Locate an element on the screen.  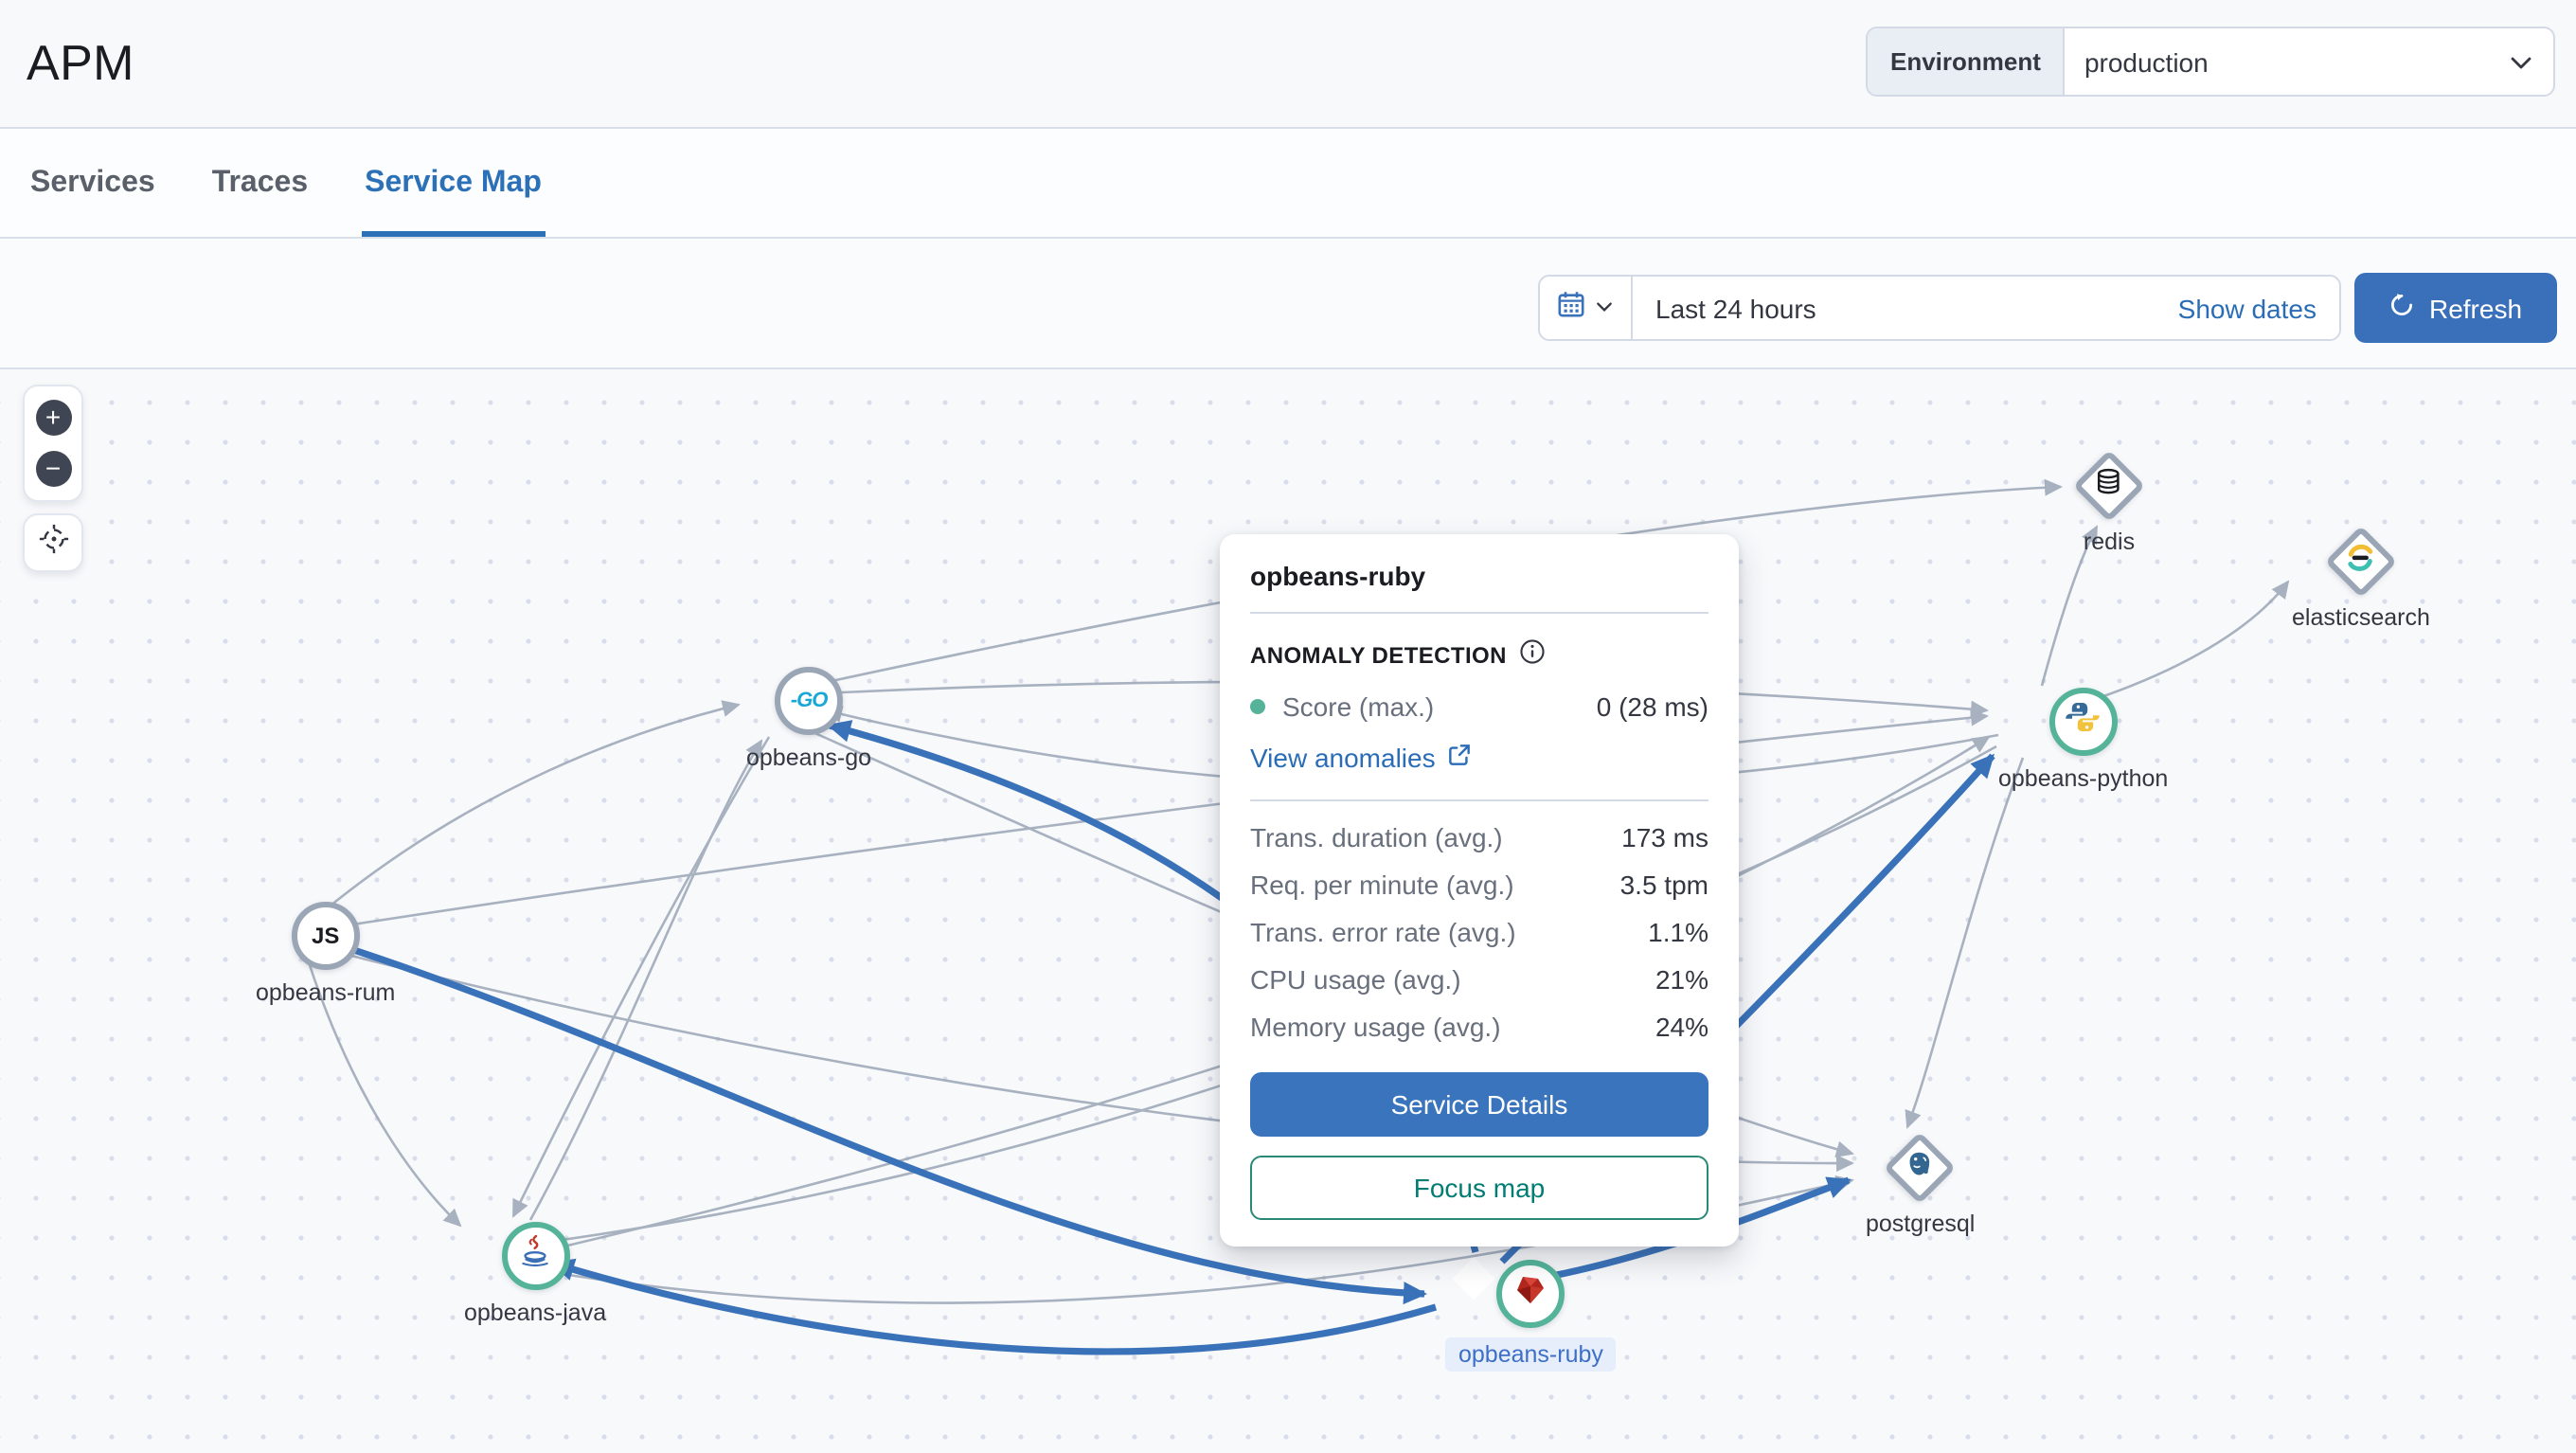
tab-service-map: Service Map is located at coordinates (453, 202).